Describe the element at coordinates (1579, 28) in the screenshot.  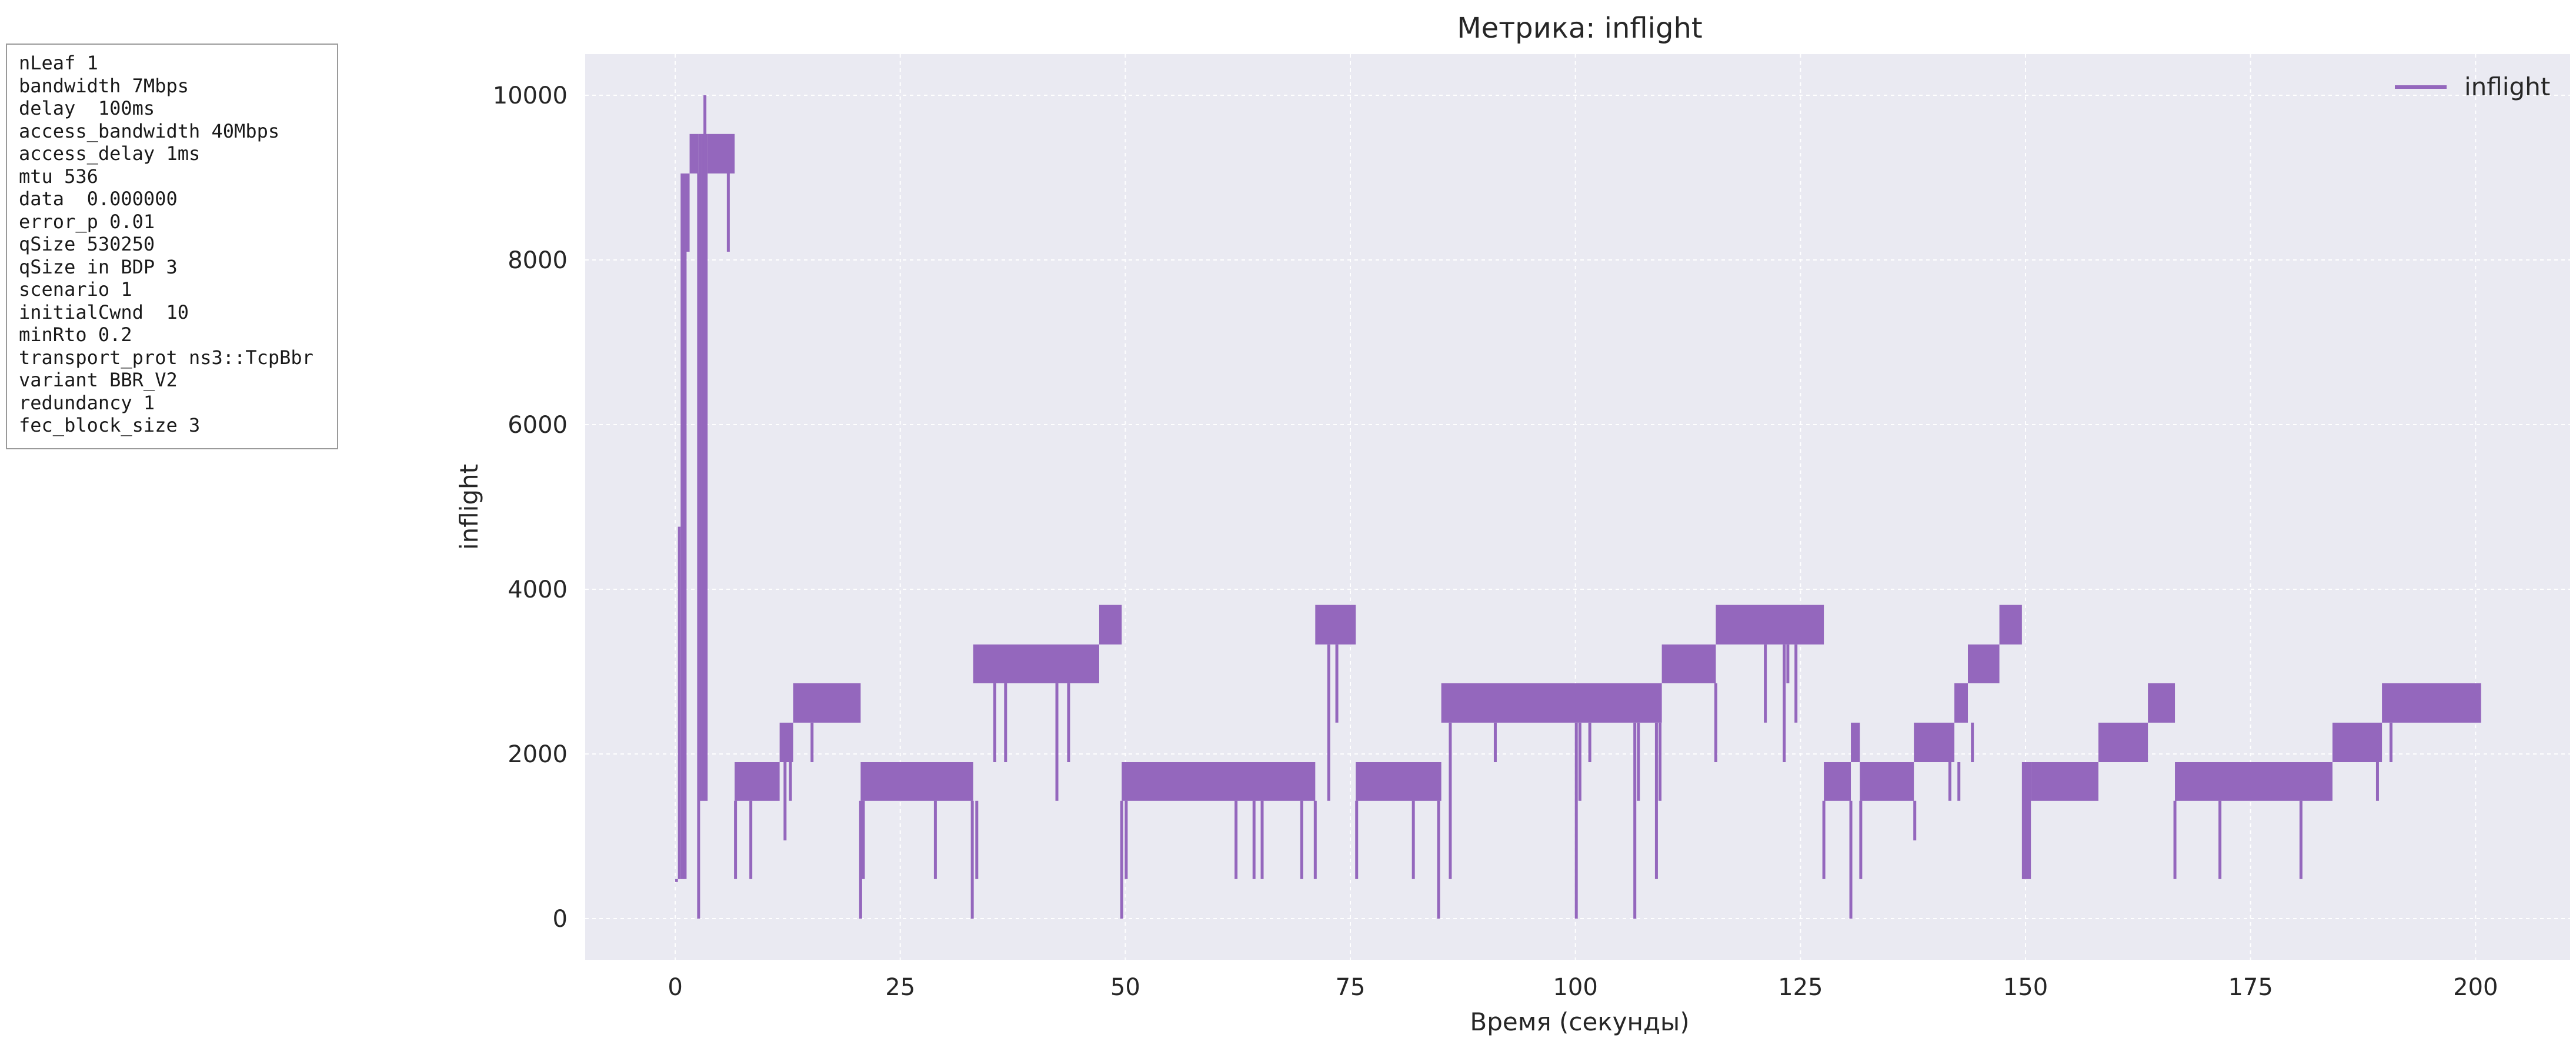
I see `chart-title: Метрика: inflight` at that location.